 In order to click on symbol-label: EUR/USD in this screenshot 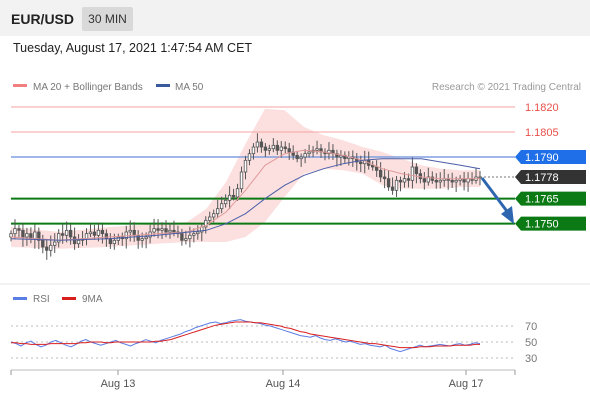, I will do `click(43, 19)`.